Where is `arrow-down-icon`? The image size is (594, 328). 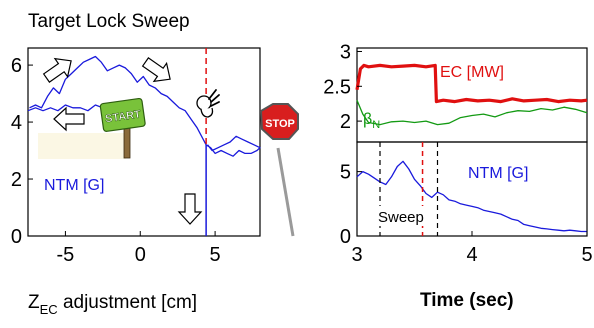 arrow-down-icon is located at coordinates (190, 209).